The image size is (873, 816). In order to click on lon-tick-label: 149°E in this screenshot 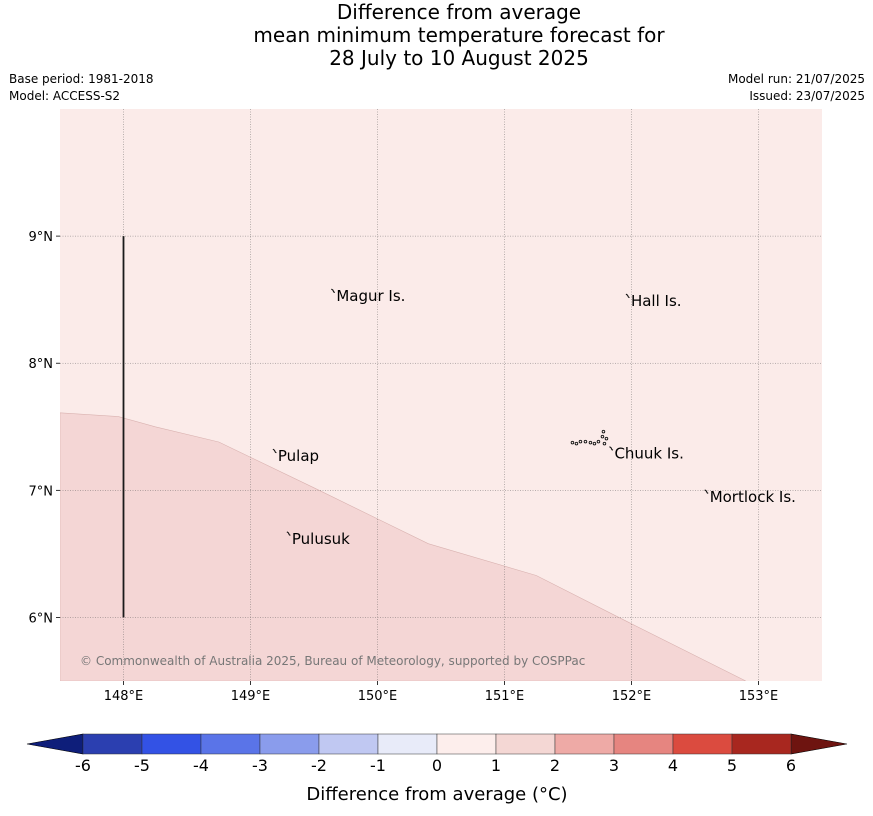, I will do `click(251, 696)`.